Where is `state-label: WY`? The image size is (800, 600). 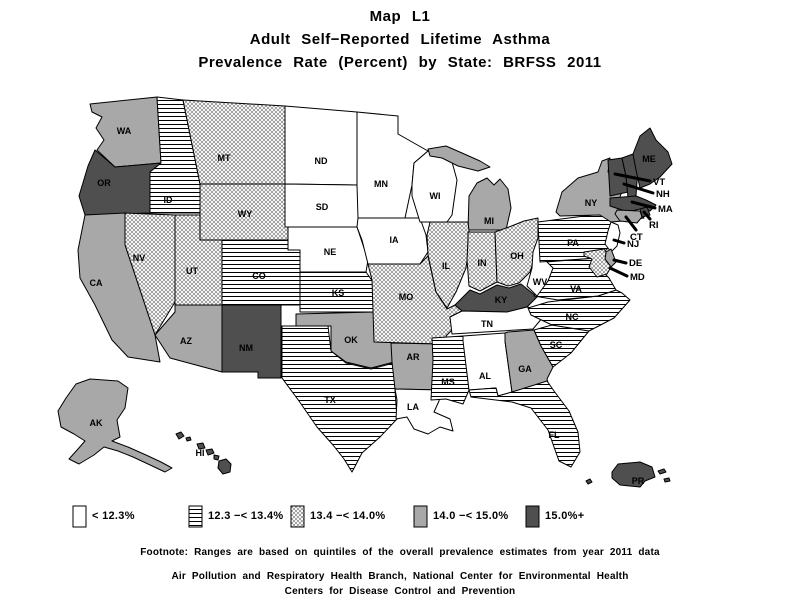 state-label: WY is located at coordinates (245, 214).